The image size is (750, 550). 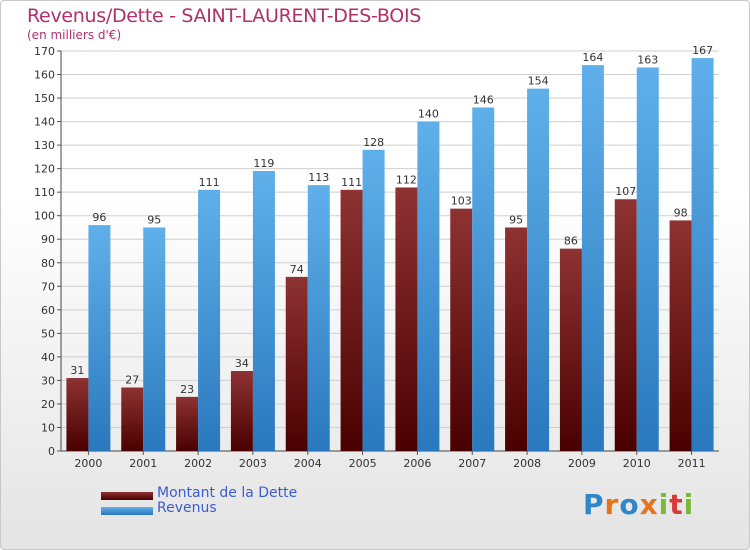 What do you see at coordinates (143, 463) in the screenshot?
I see `x-tick-label: 2001` at bounding box center [143, 463].